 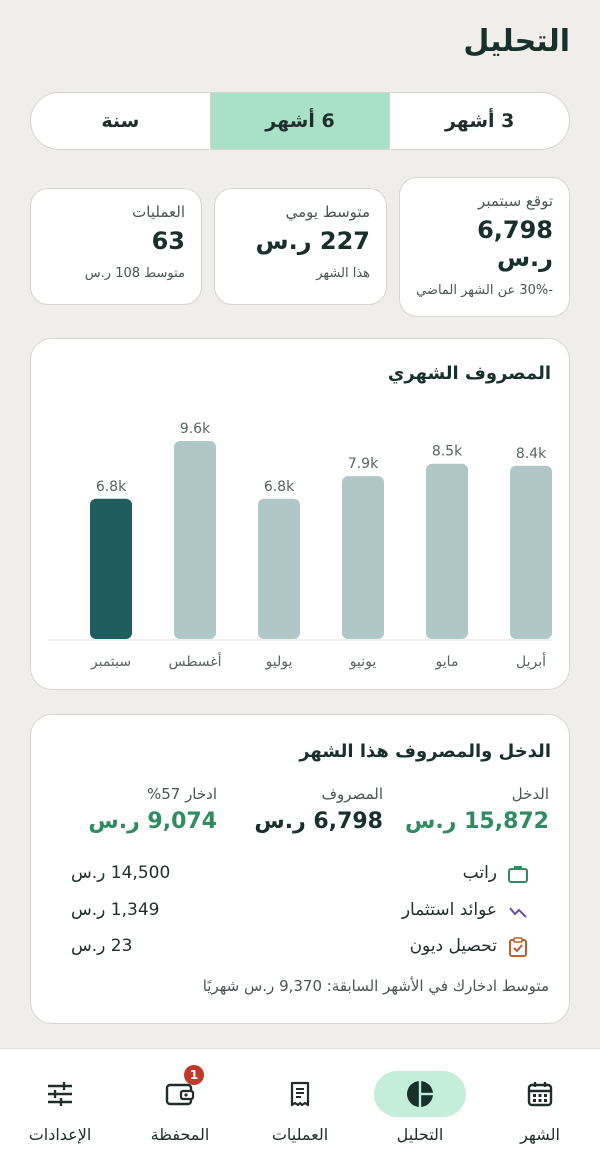 What do you see at coordinates (180, 1134) in the screenshot?
I see `nav-wallet-label: المحفظة` at bounding box center [180, 1134].